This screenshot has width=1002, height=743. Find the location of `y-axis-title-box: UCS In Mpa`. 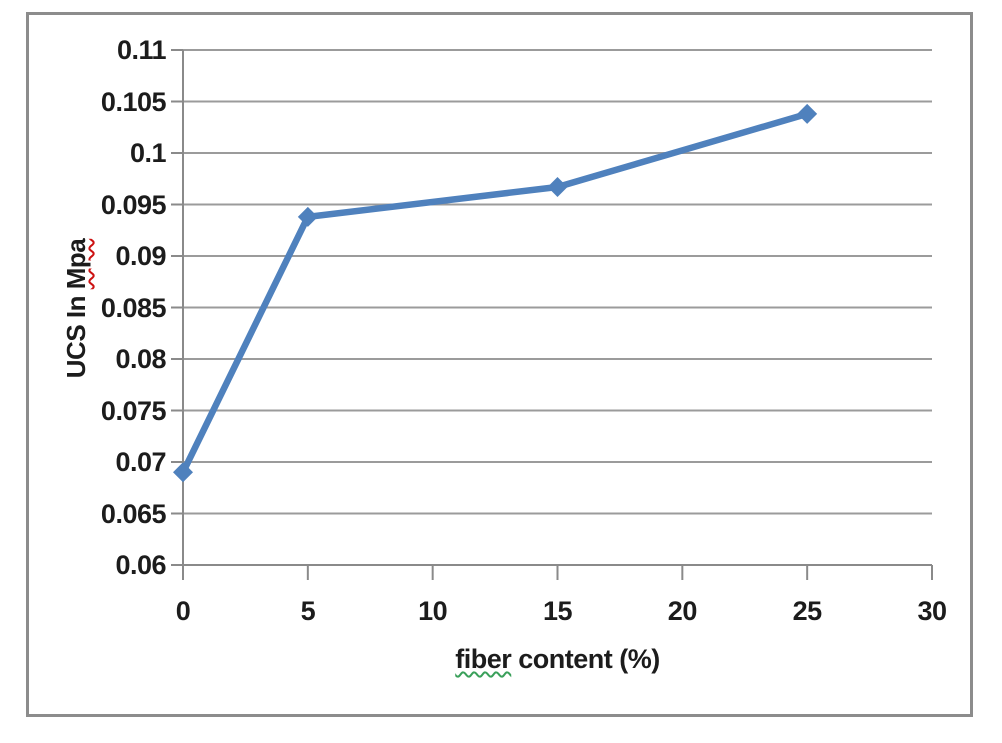

y-axis-title-box: UCS In Mpa is located at coordinates (77, 308).